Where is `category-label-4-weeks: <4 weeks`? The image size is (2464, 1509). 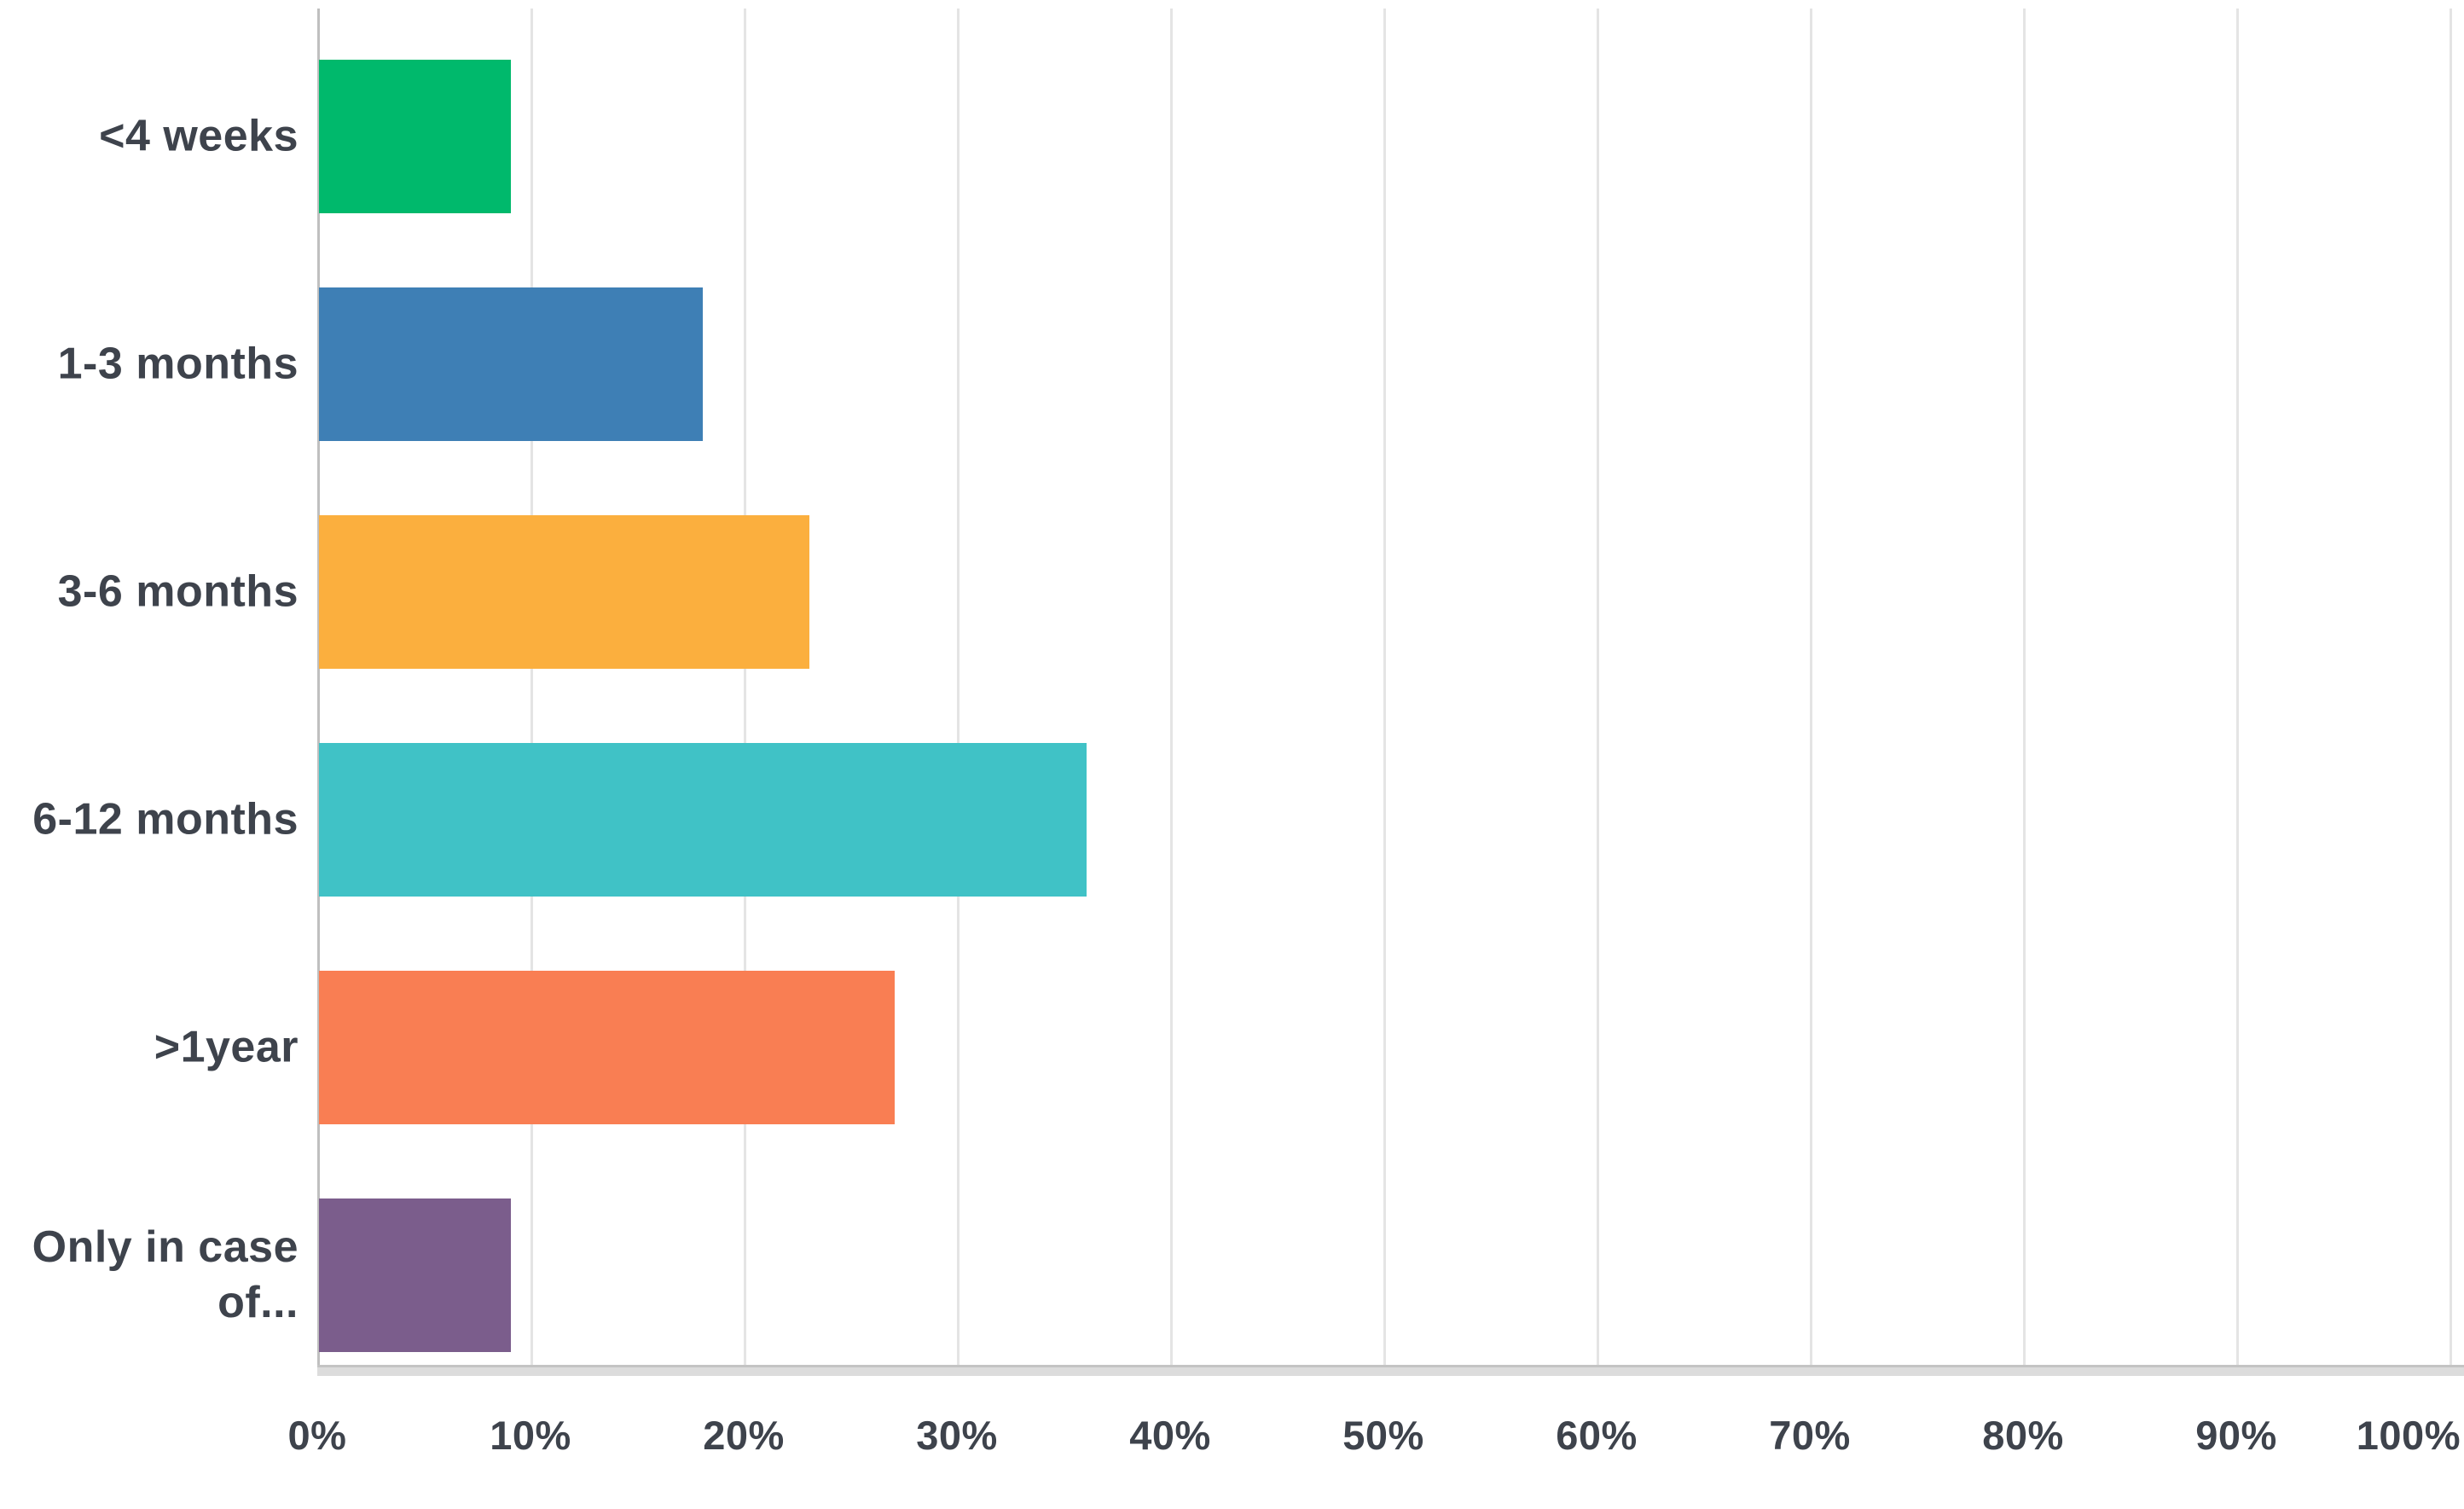
category-label-4-weeks: <4 weeks is located at coordinates (149, 137).